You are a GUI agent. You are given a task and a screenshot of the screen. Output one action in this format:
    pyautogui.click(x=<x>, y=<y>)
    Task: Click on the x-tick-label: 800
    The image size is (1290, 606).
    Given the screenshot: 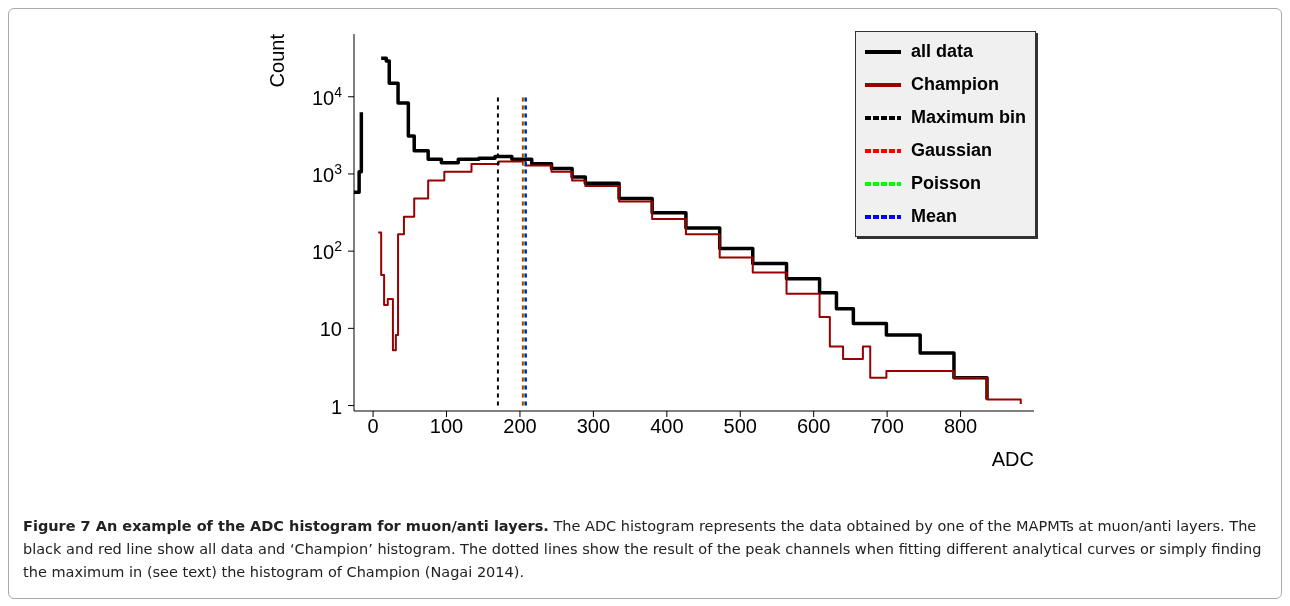 What is the action you would take?
    pyautogui.click(x=960, y=426)
    